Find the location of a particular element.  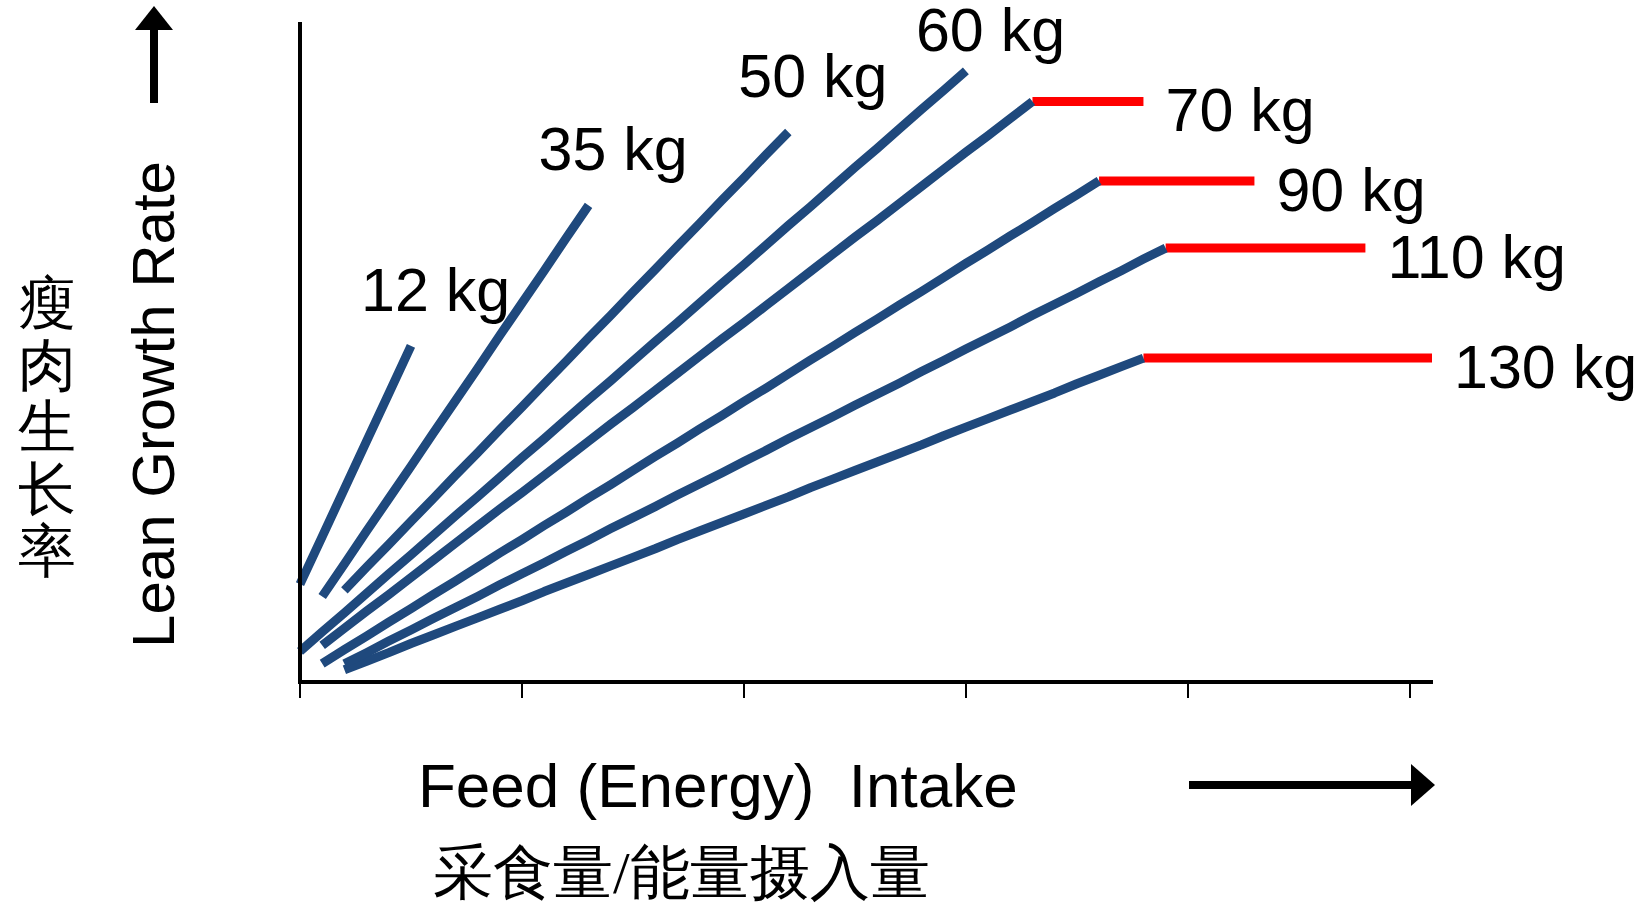

x-axis-title: Feed (Energy) Intake 采食量/能量摄入量 is located at coordinates (718, 828).